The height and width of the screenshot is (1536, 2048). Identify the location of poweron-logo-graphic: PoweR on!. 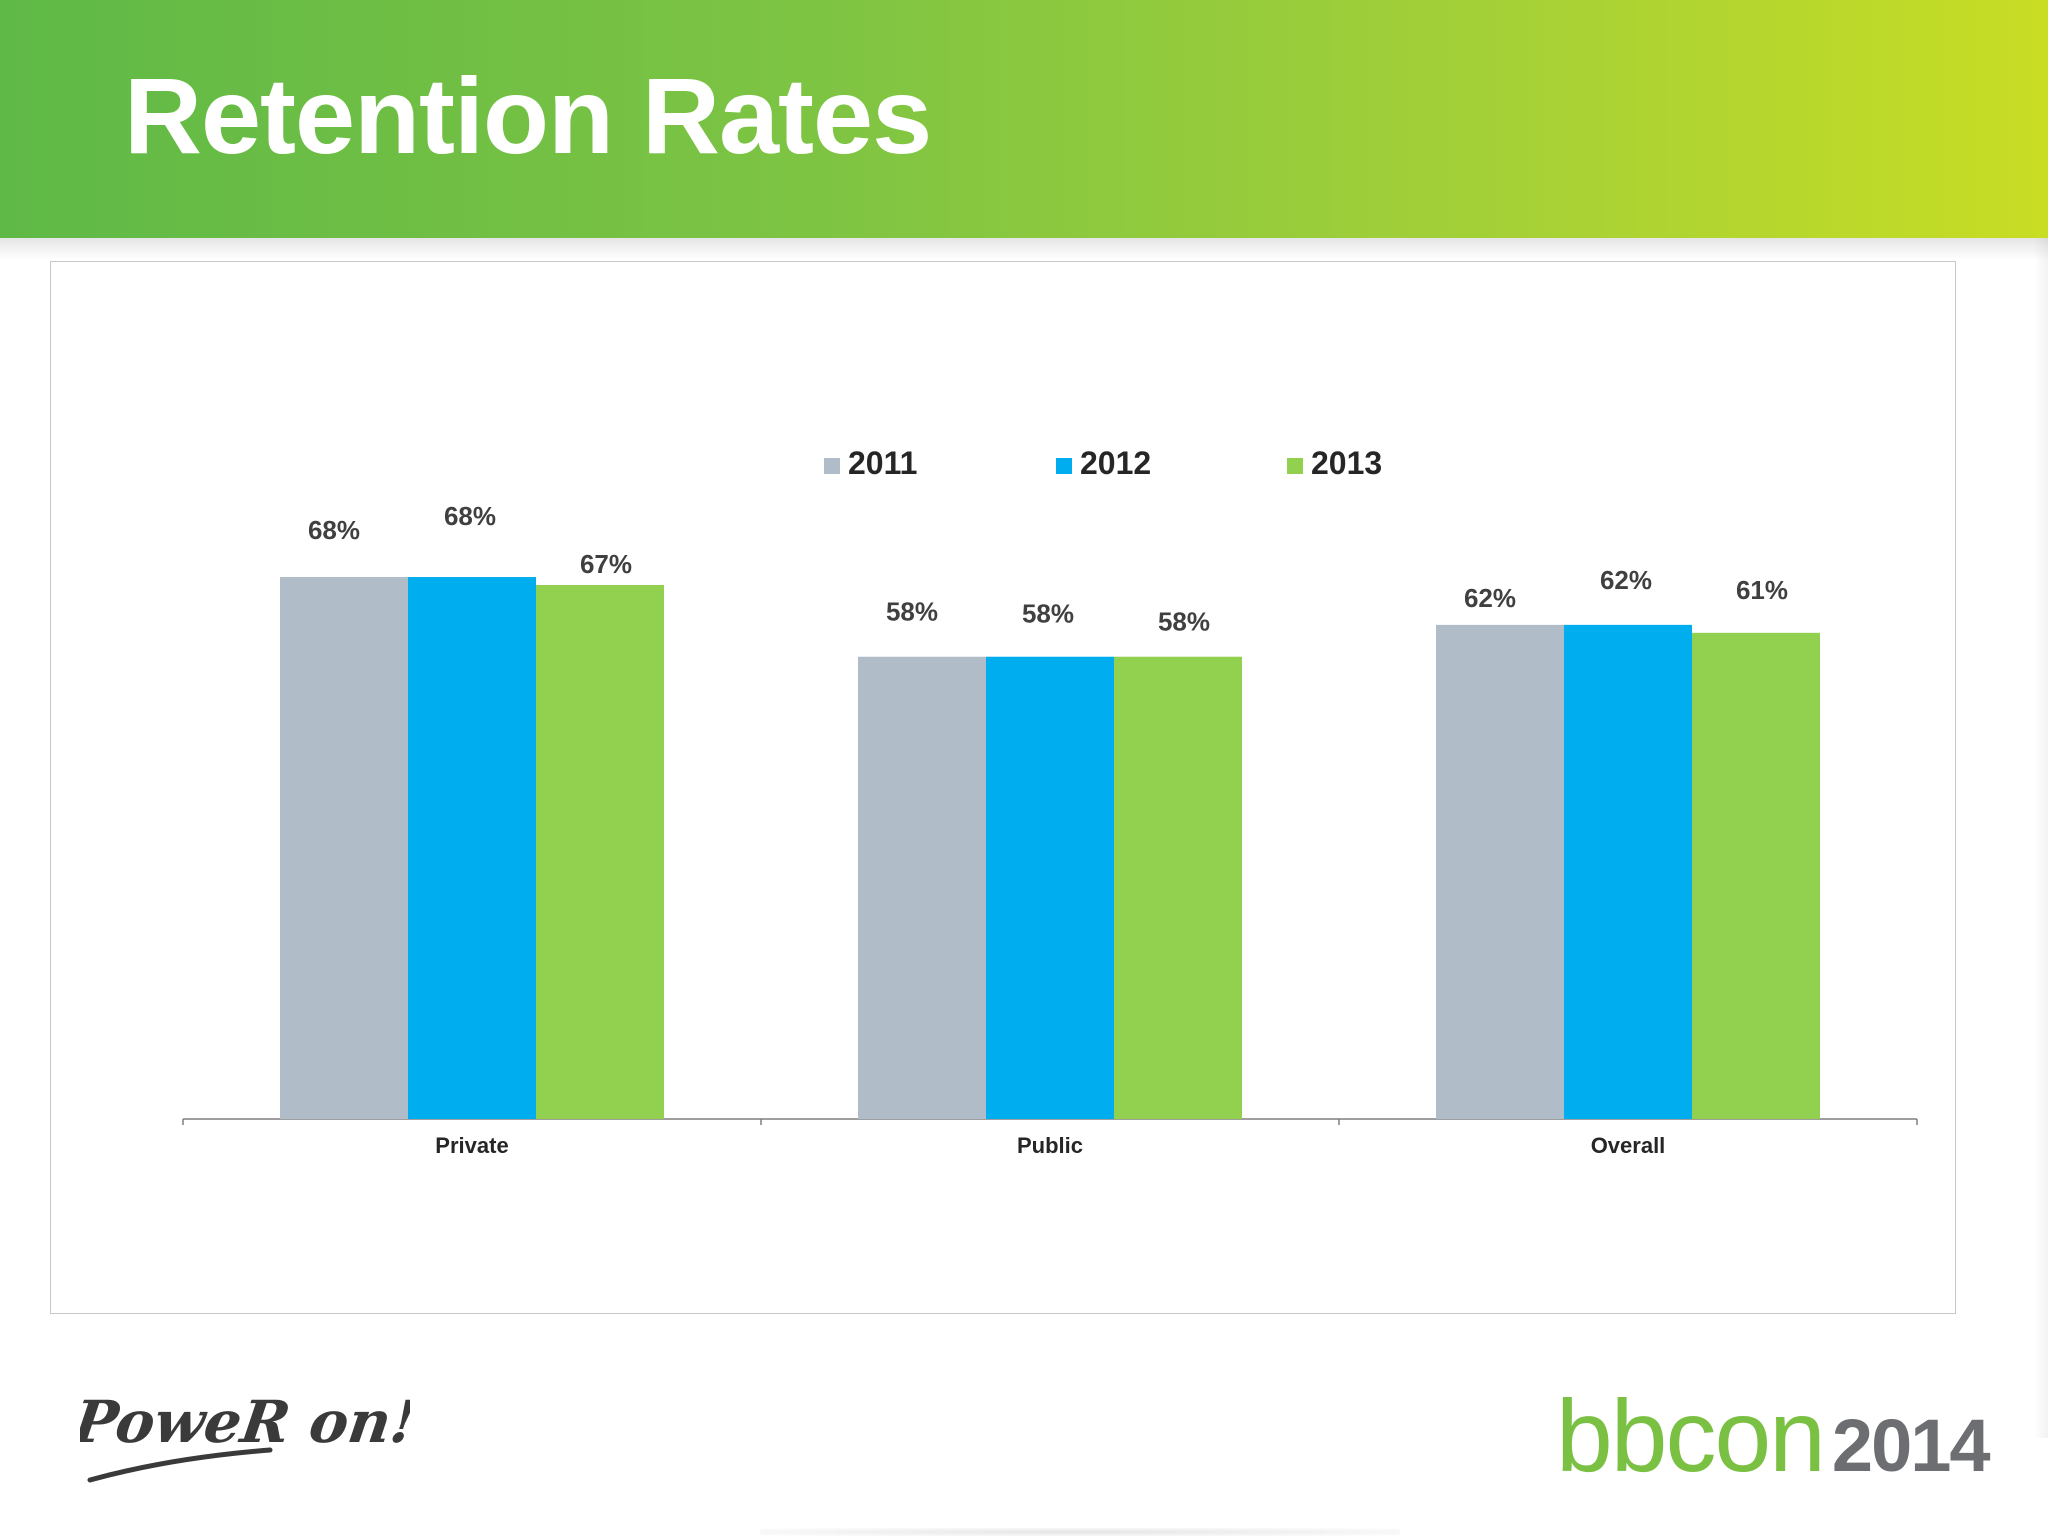
(244, 1435).